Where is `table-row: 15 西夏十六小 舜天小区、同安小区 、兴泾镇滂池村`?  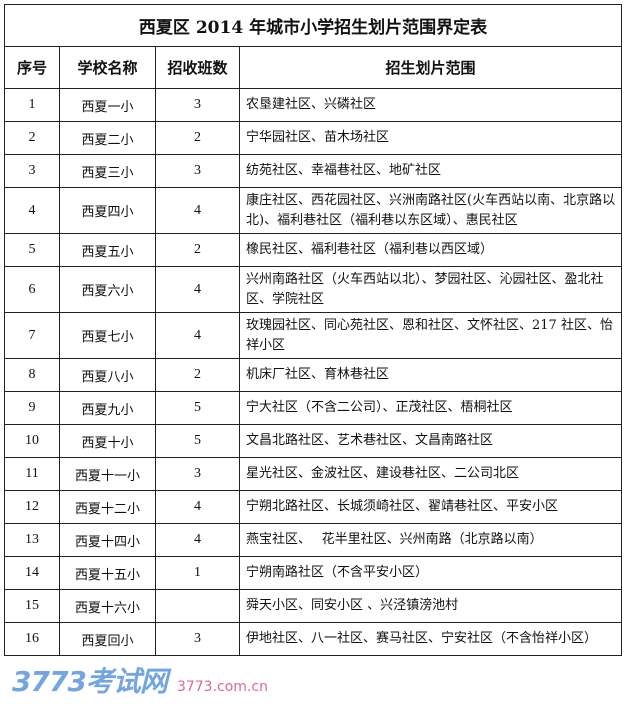 table-row: 15 西夏十六小 舜天小区、同安小区 、兴泾镇滂池村 is located at coordinates (313, 606).